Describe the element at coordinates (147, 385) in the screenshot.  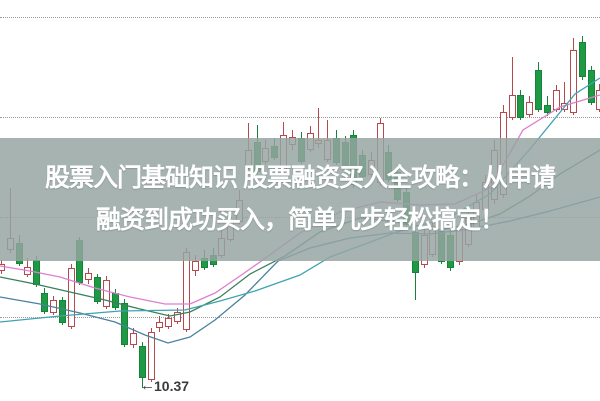
I see `left-arrow-icon: ←` at that location.